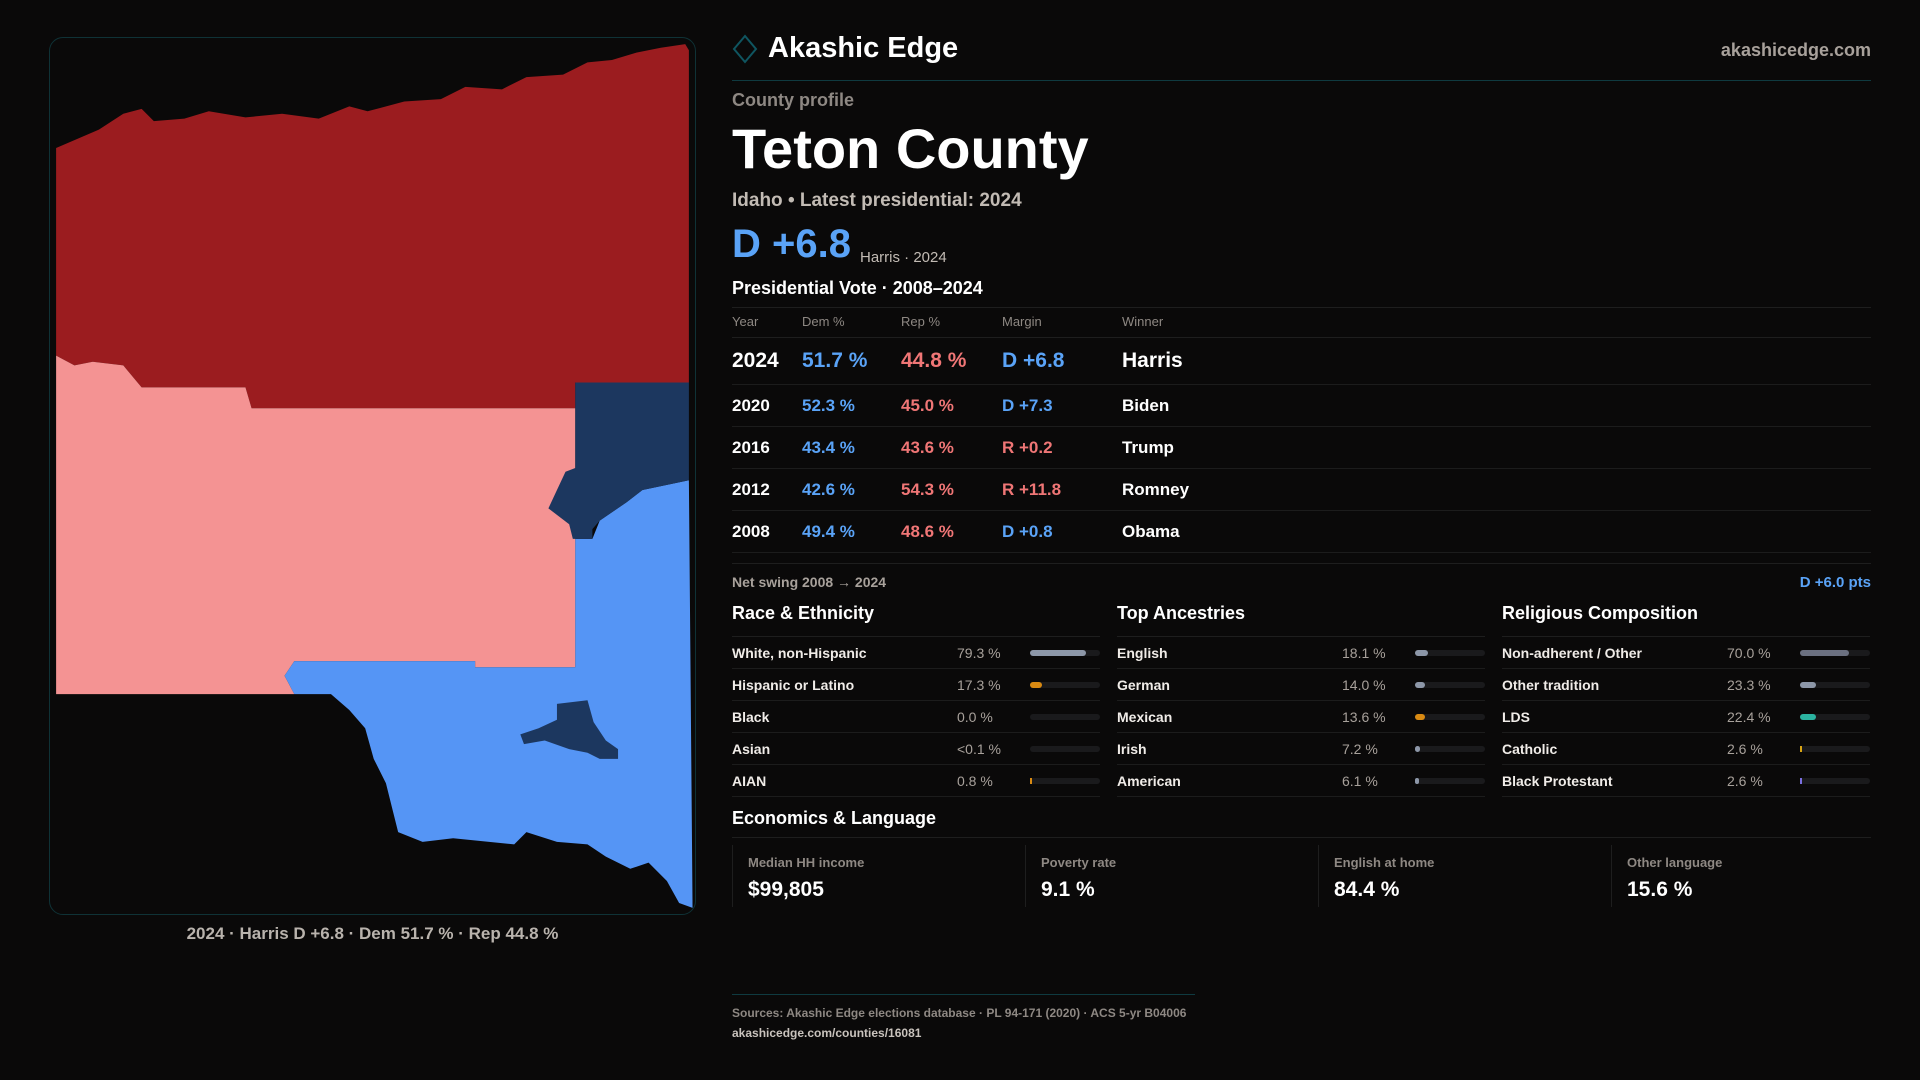 Image resolution: width=1920 pixels, height=1080 pixels. What do you see at coordinates (927, 531) in the screenshot?
I see `vote-rep: 48.6 %` at bounding box center [927, 531].